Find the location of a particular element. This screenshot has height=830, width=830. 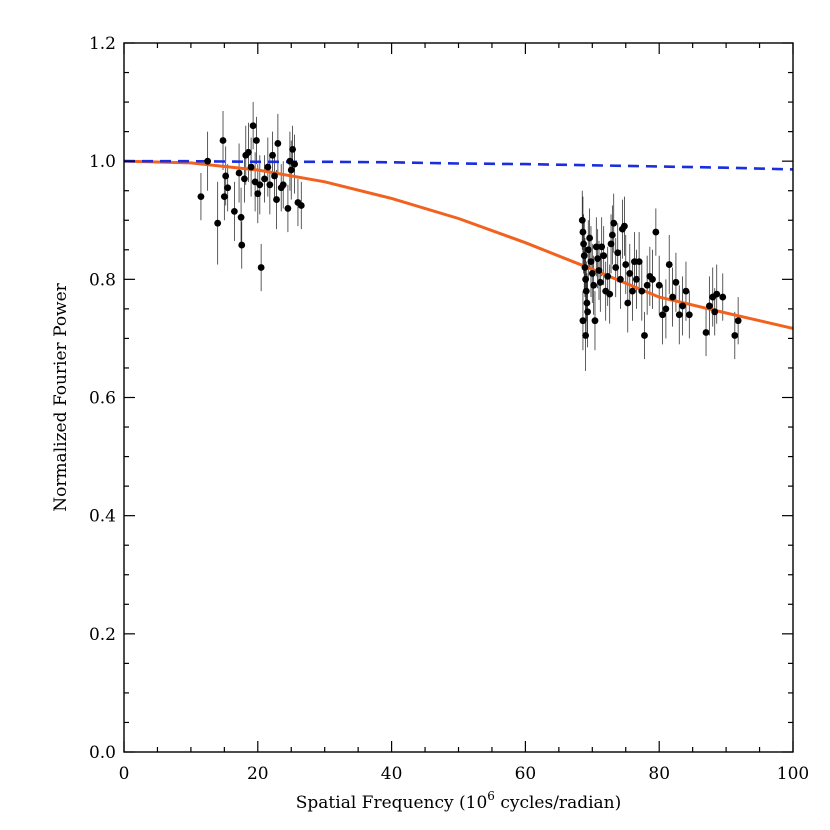

x-axis-title-sup: 6 is located at coordinates (491, 796).